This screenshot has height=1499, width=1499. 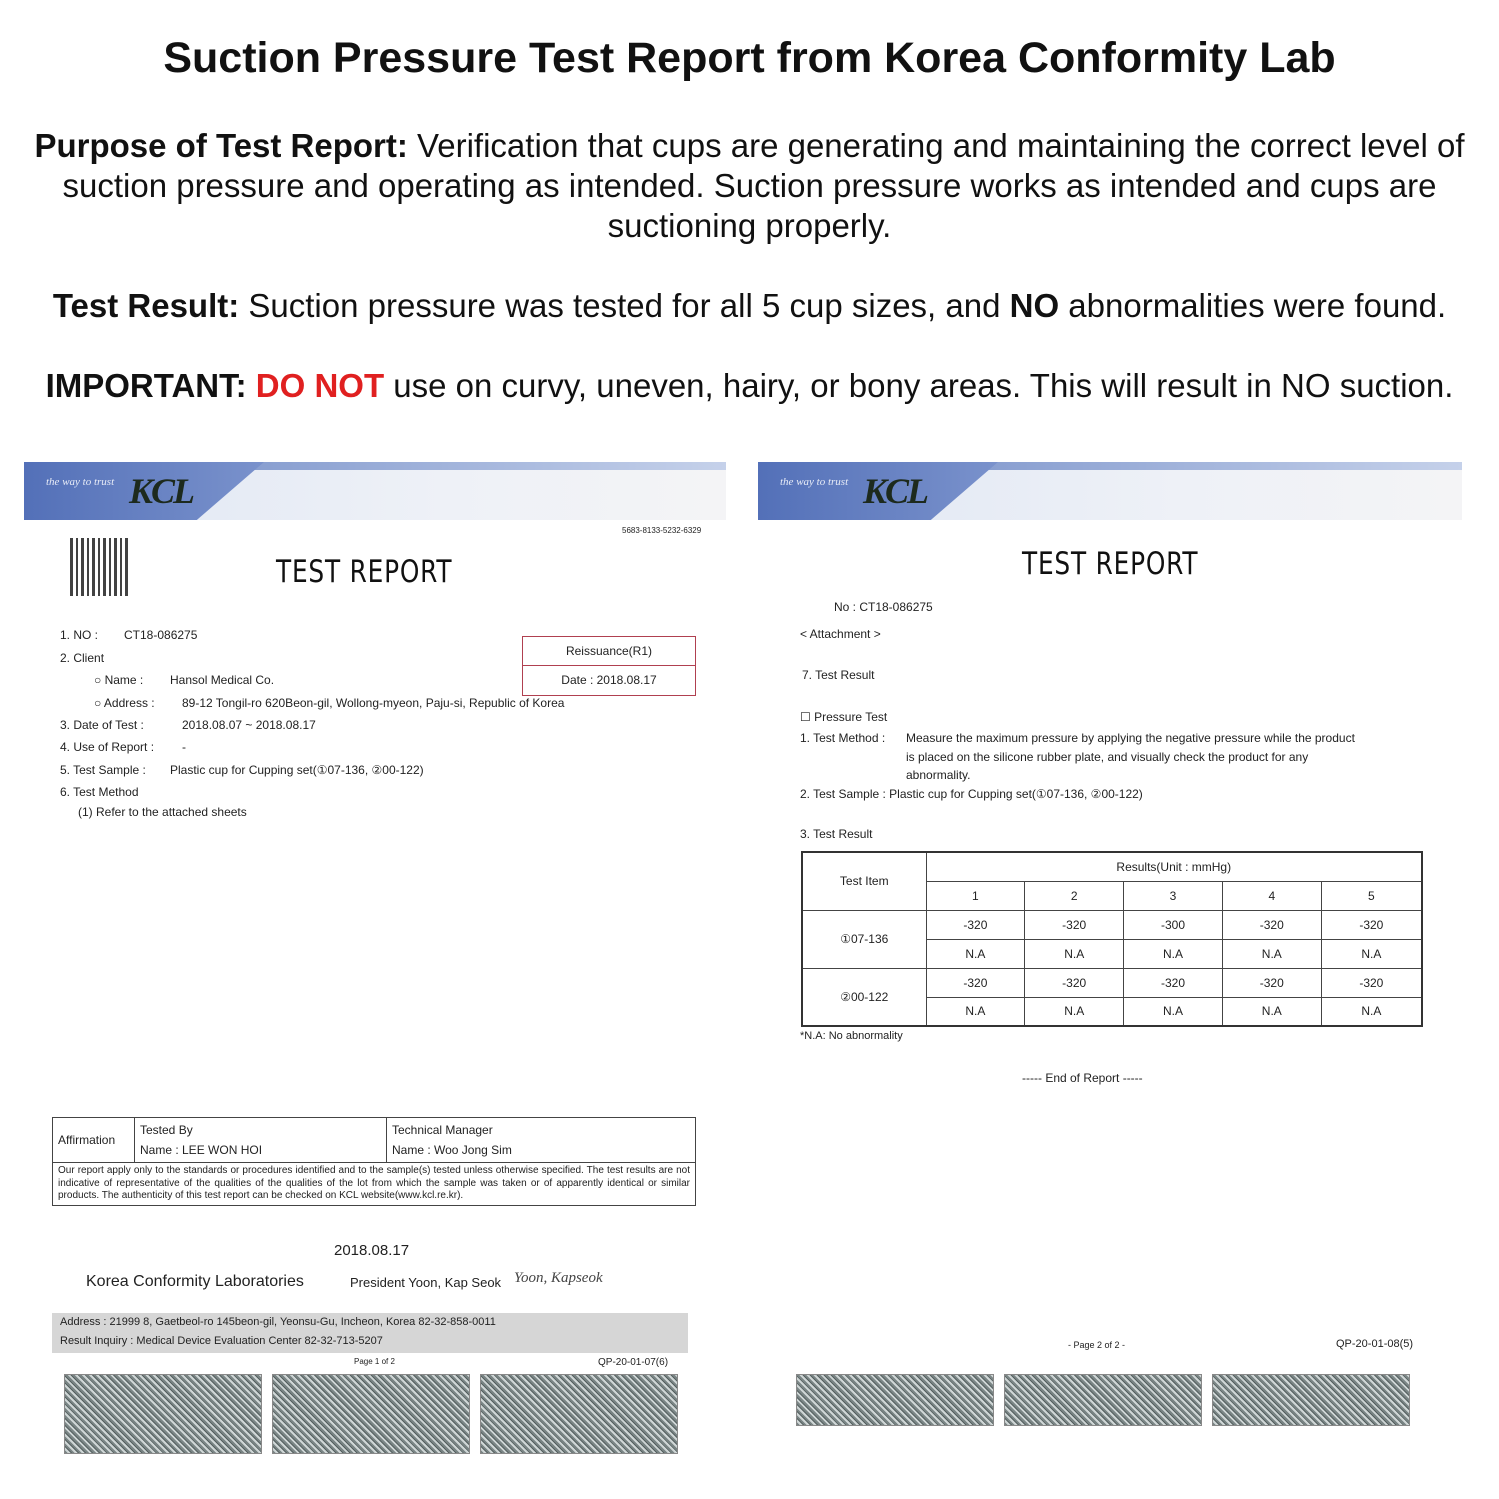 I want to click on column-header: Test Item, so click(x=864, y=881).